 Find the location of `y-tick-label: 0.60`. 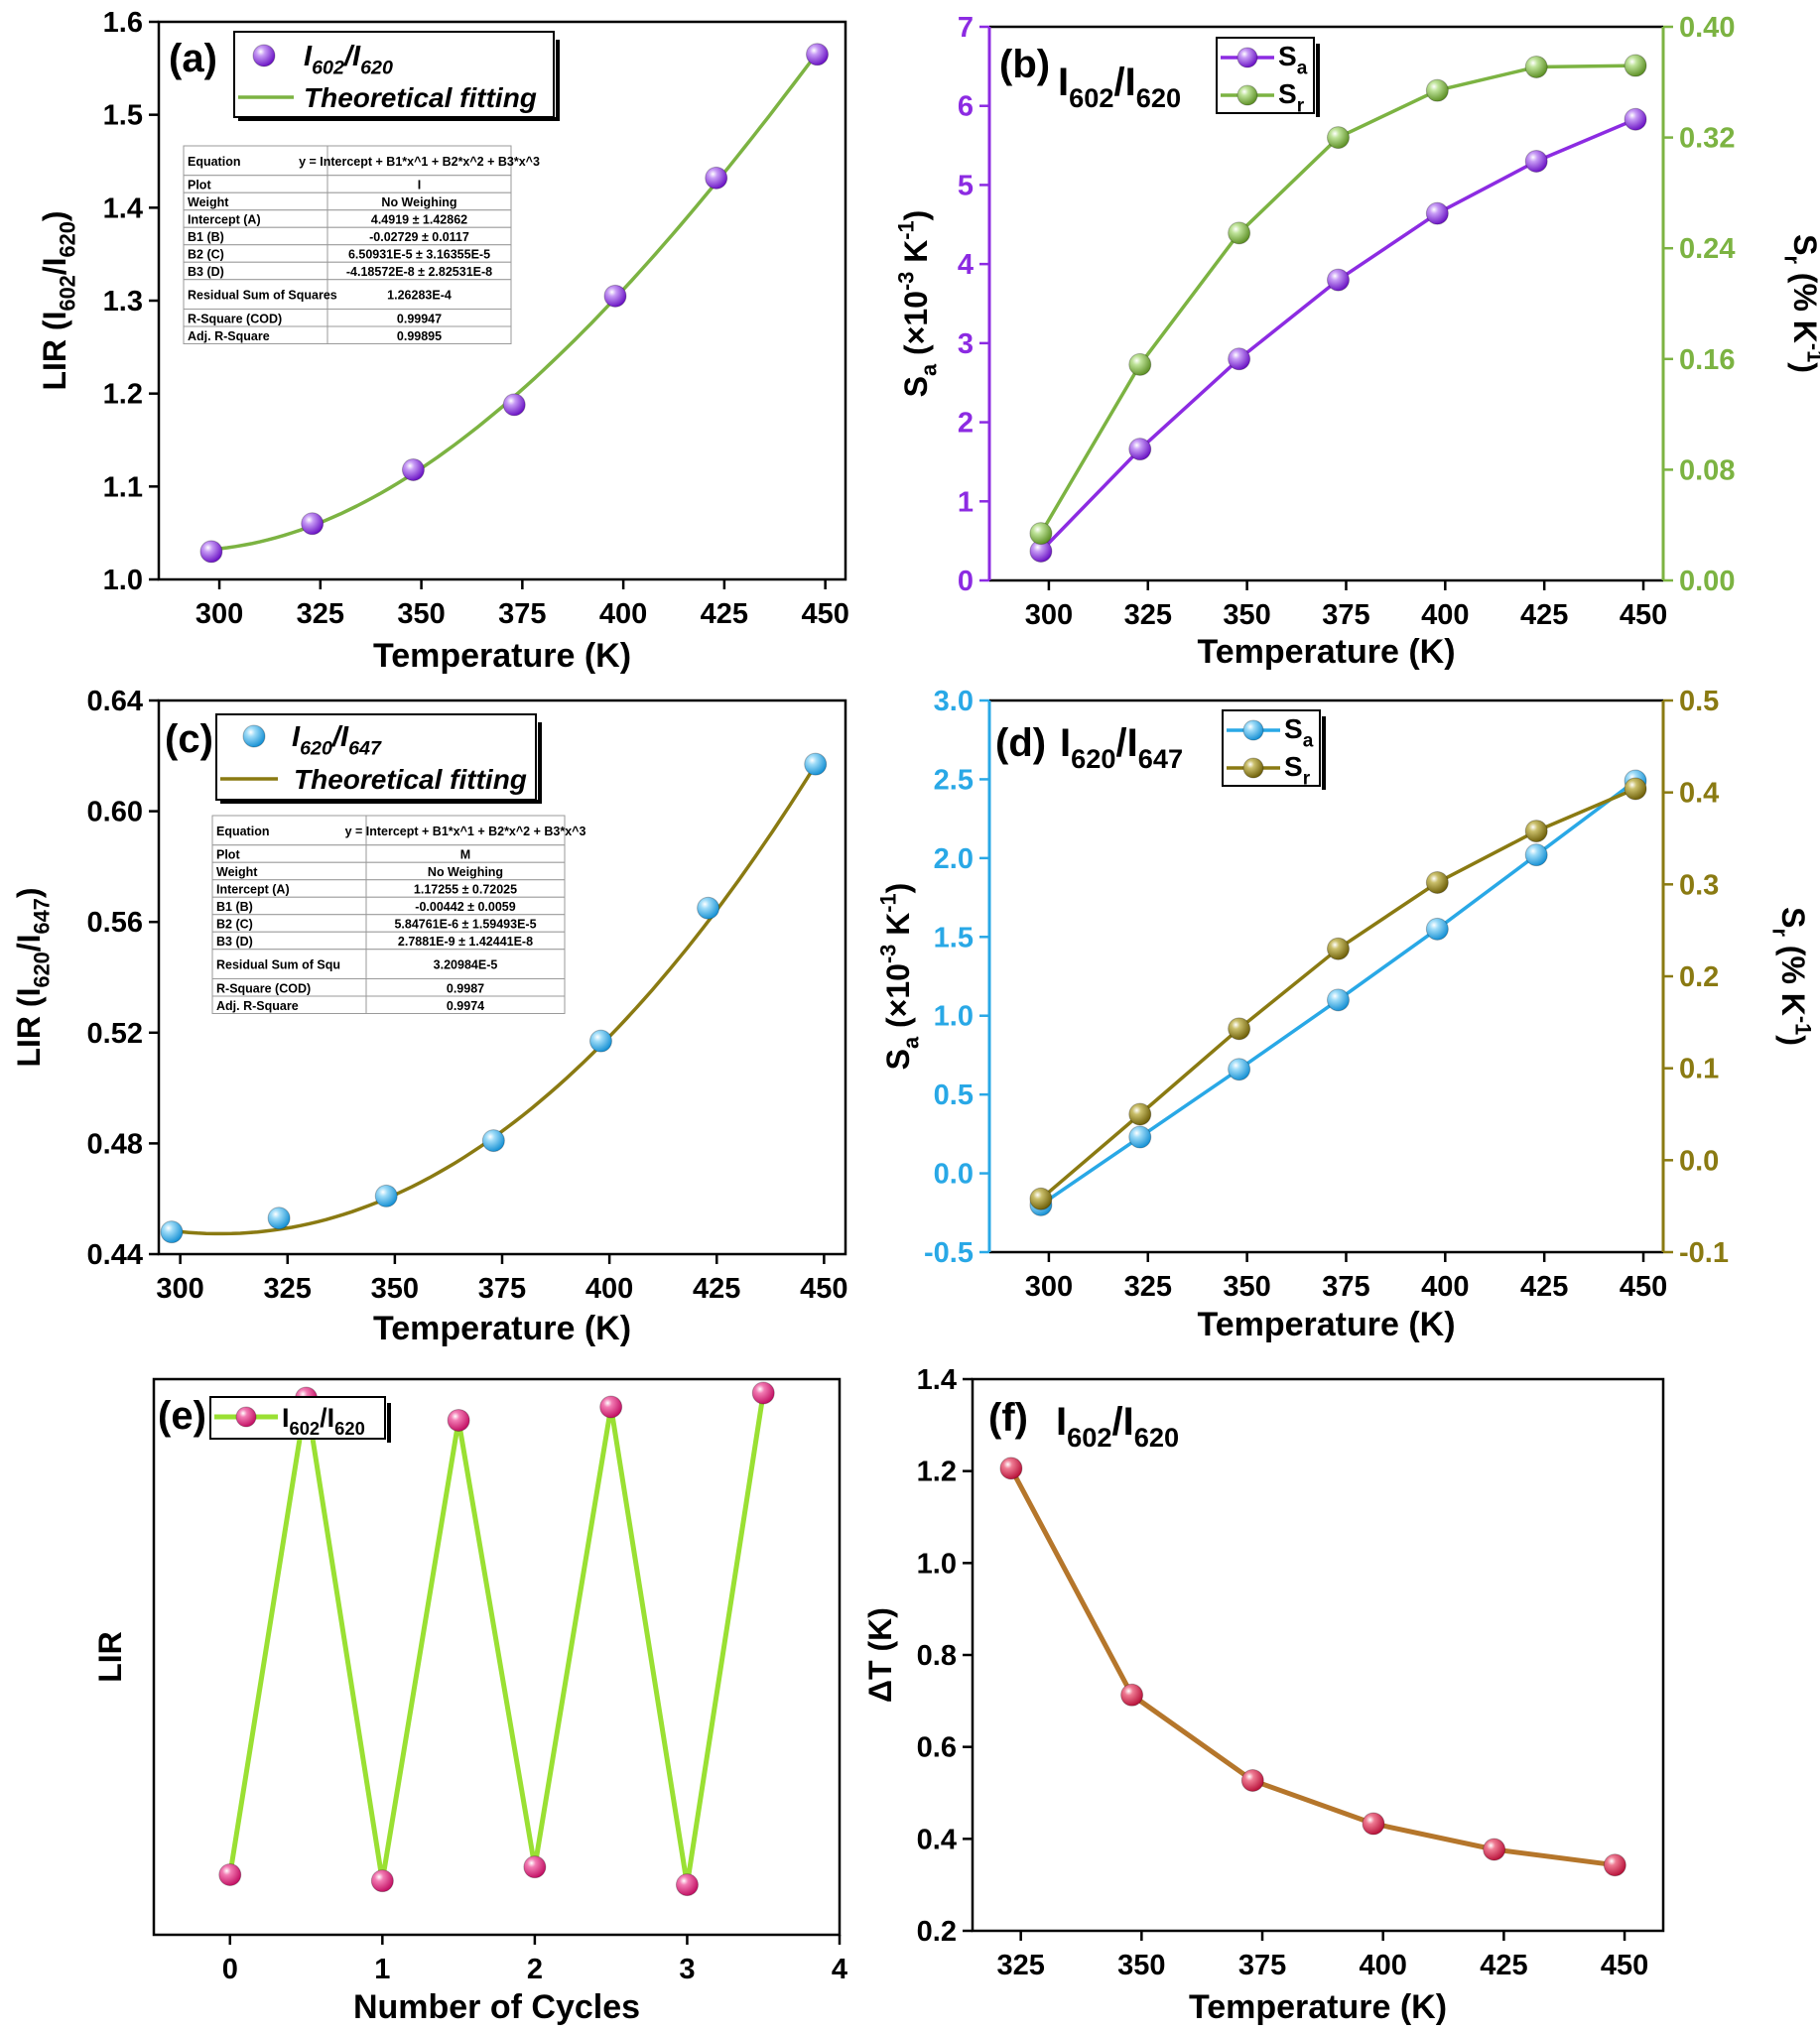

y-tick-label: 0.60 is located at coordinates (115, 812).